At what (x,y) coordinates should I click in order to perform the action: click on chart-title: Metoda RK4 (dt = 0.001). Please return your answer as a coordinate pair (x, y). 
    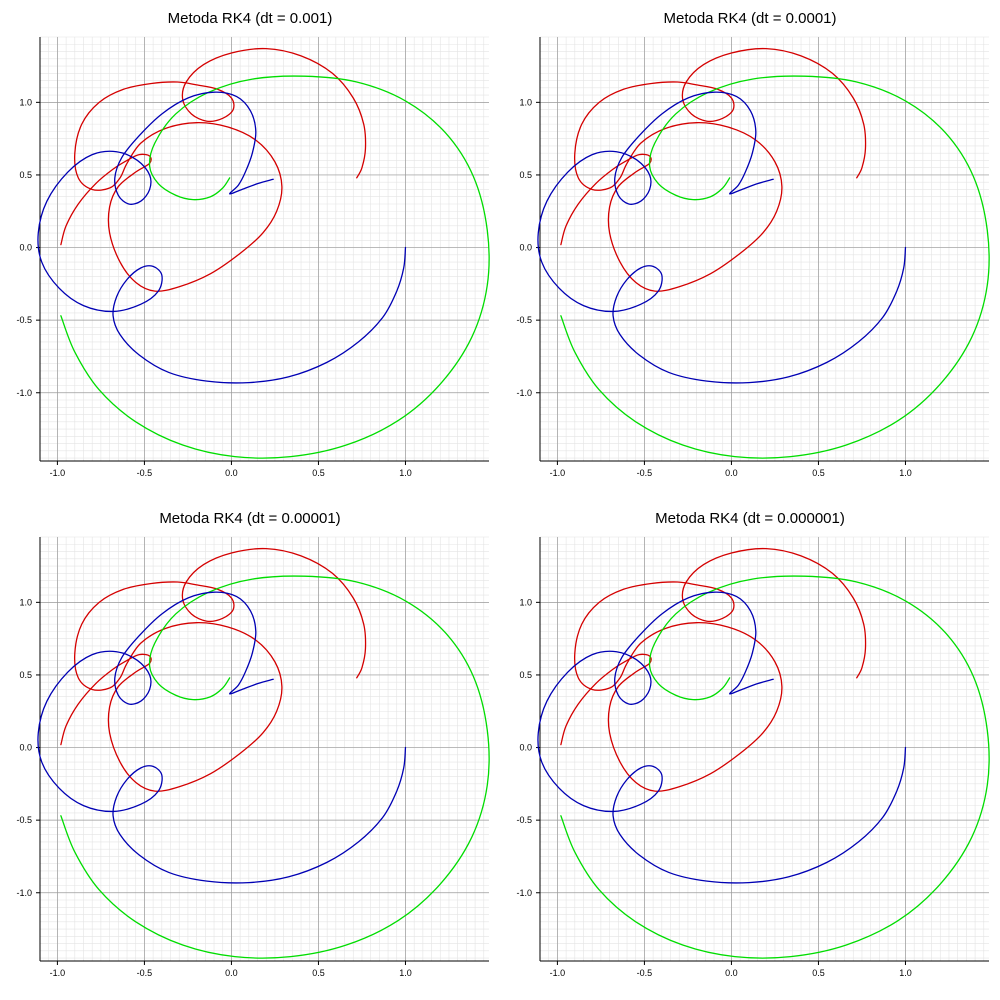
    Looking at the image, I should click on (250, 18).